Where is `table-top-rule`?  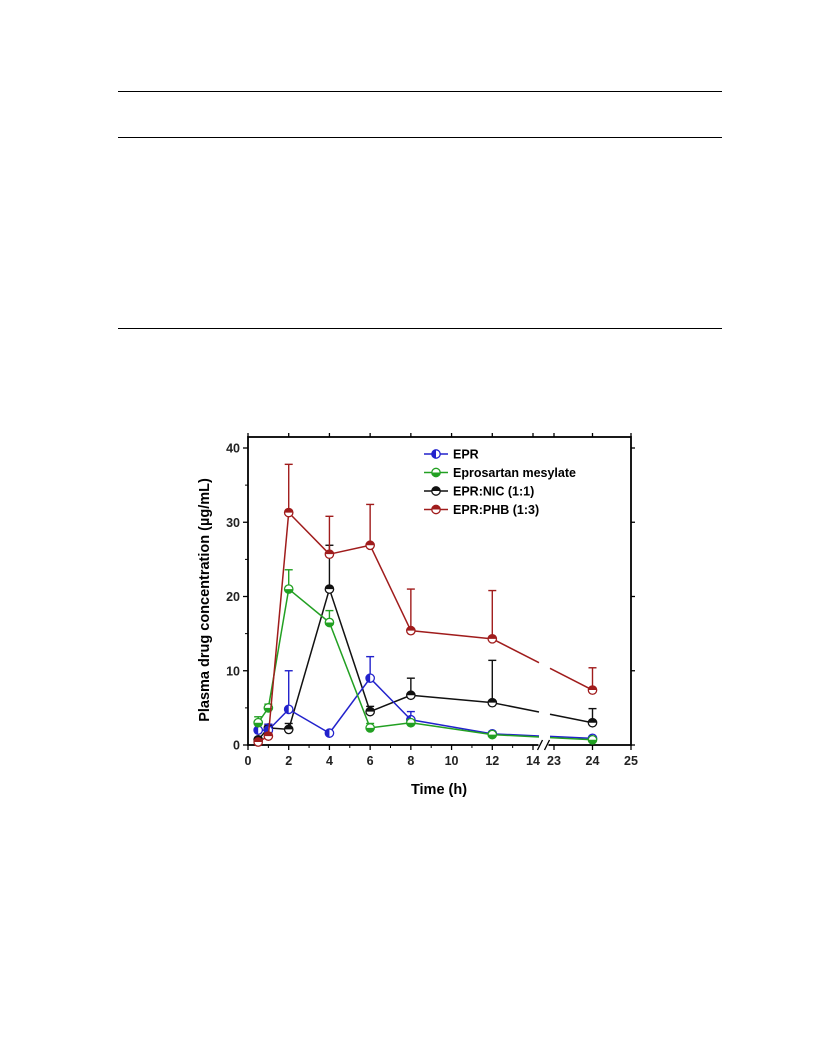
table-top-rule is located at coordinates (420, 91).